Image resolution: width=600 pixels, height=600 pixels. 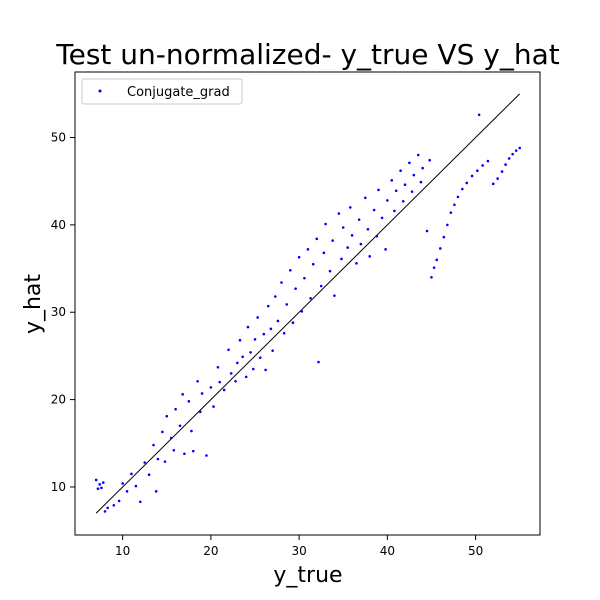 I want to click on y-axis-ticks: 10 20 30 40 50, so click(x=63, y=312).